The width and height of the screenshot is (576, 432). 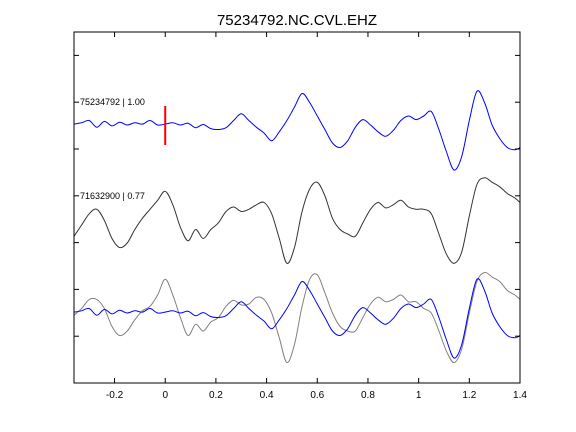 I want to click on trace-label-1: 71632900 | 0.77, so click(x=112, y=196).